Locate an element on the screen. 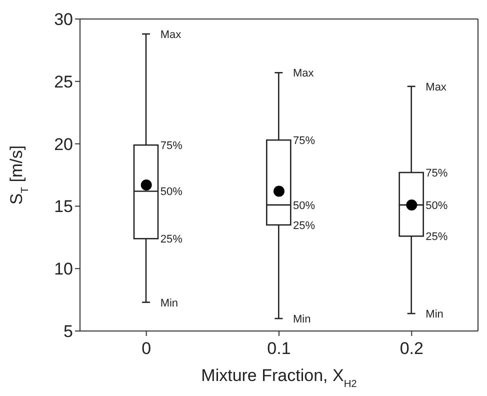 The height and width of the screenshot is (396, 487). y-tick-label: 20 is located at coordinates (63, 144).